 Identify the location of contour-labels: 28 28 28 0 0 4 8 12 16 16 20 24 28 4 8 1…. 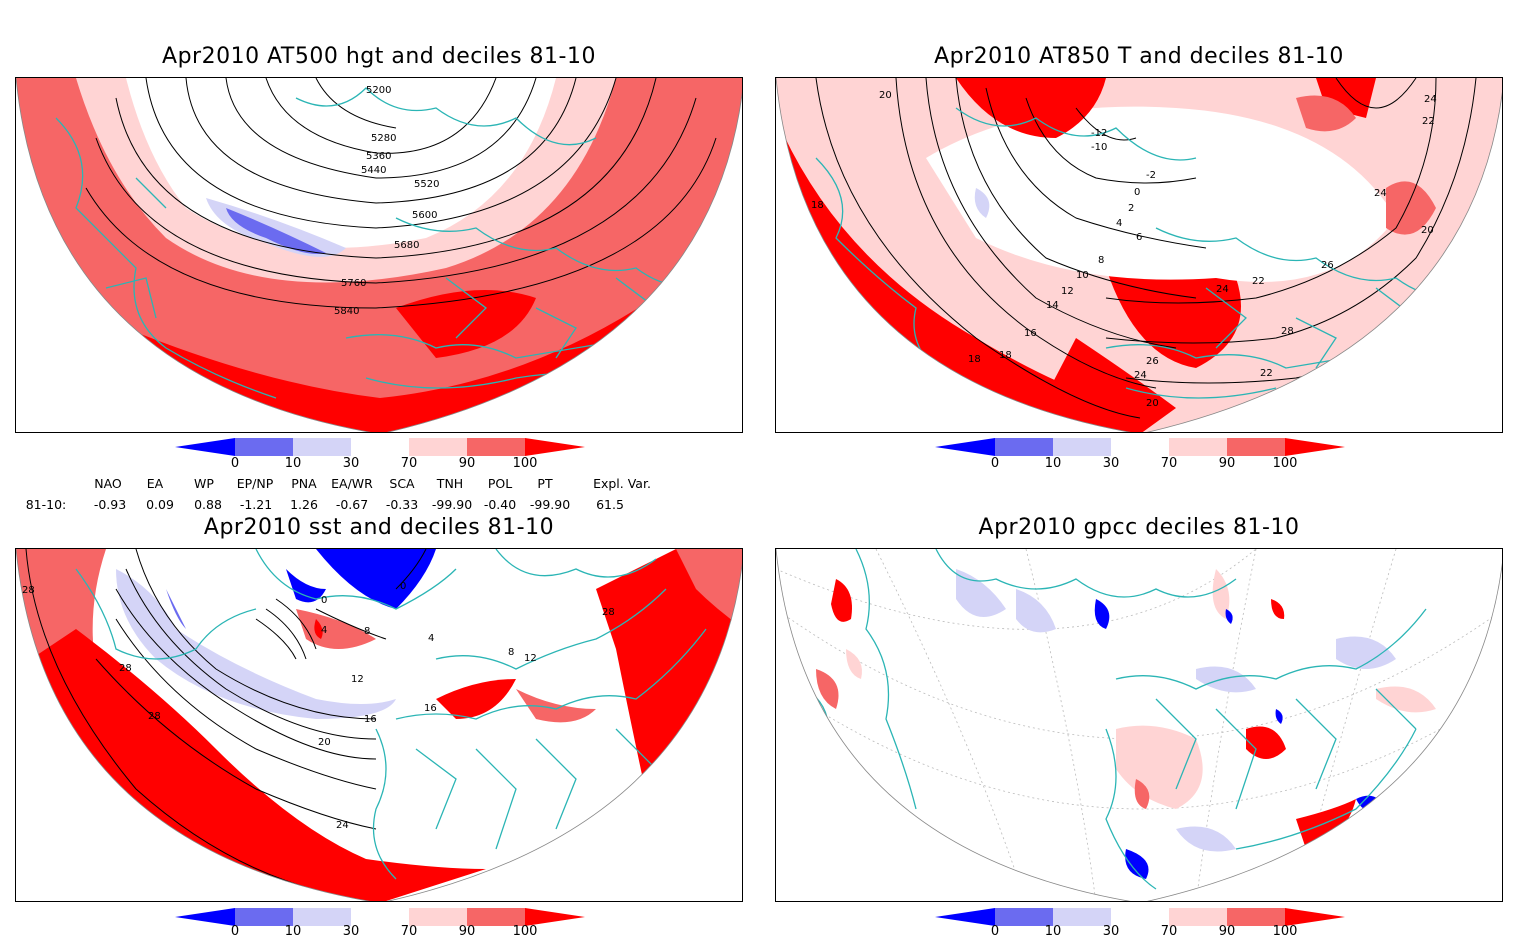
(318, 706).